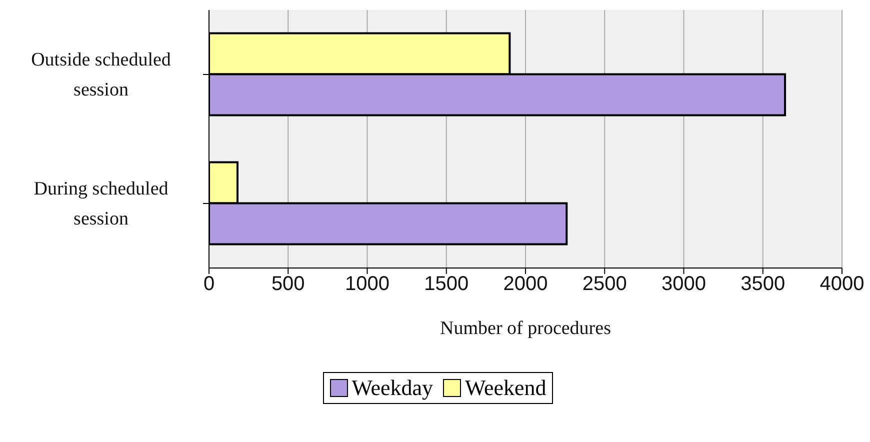 The height and width of the screenshot is (442, 870). What do you see at coordinates (842, 284) in the screenshot?
I see `x-tick-label: 4000` at bounding box center [842, 284].